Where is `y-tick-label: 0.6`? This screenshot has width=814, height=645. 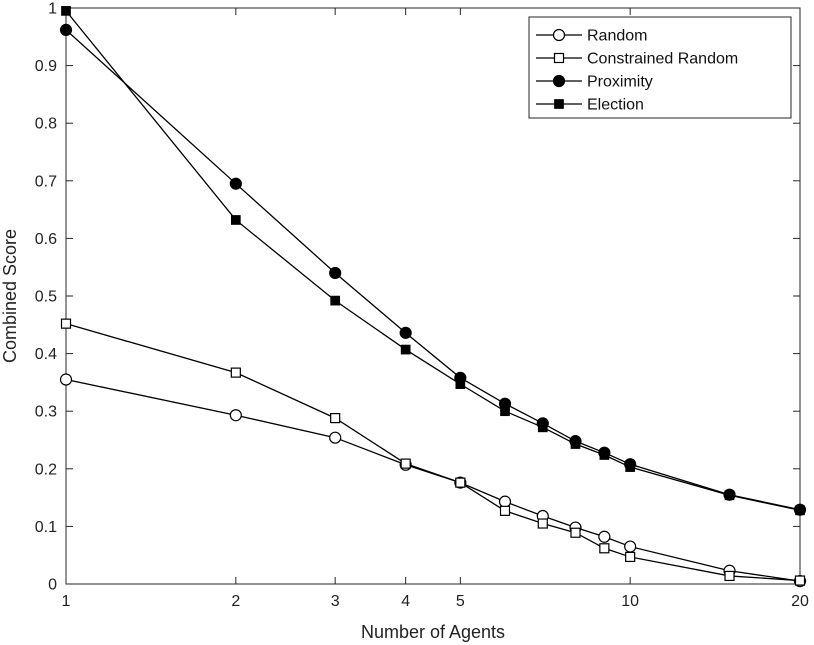 y-tick-label: 0.6 is located at coordinates (46, 239).